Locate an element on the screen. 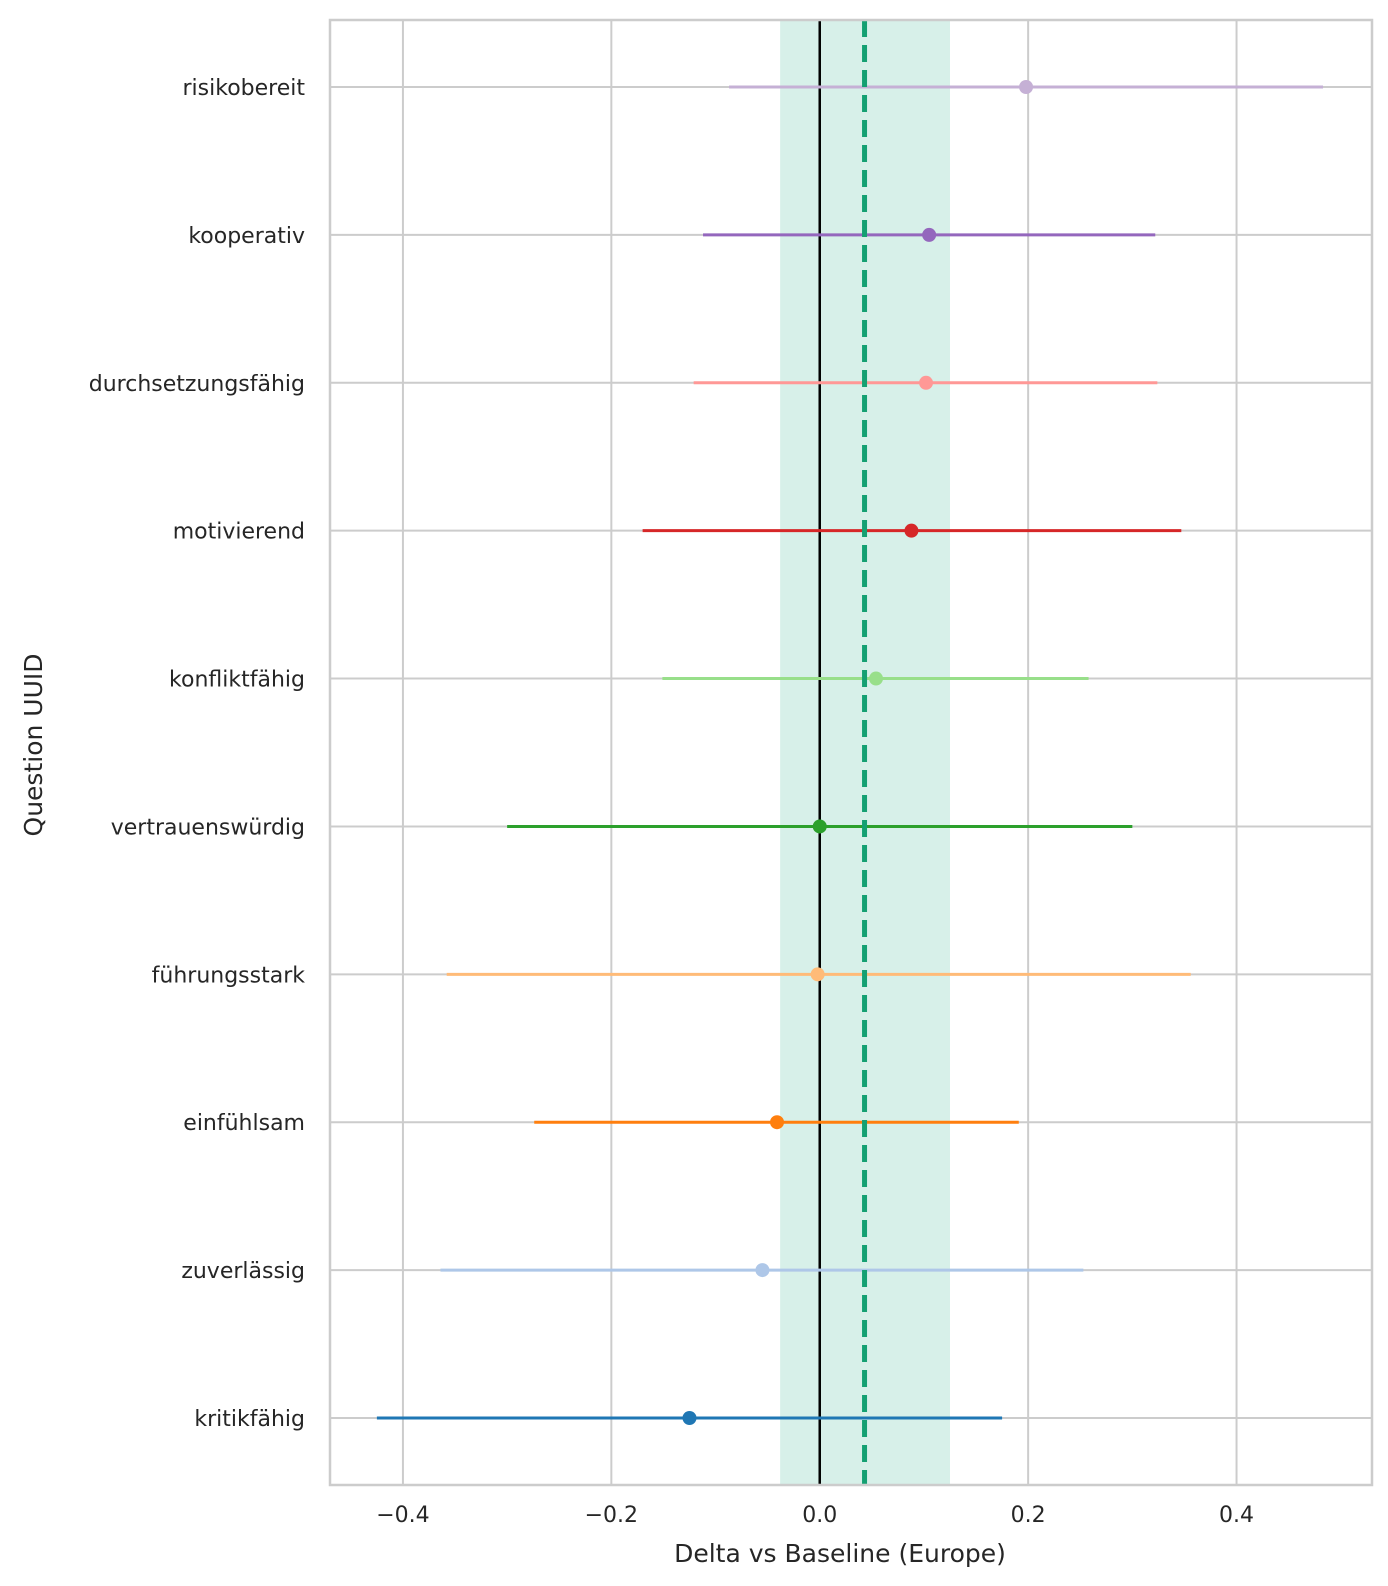 The image size is (1388, 1586). x-tick-label: −0.4 is located at coordinates (402, 1515).